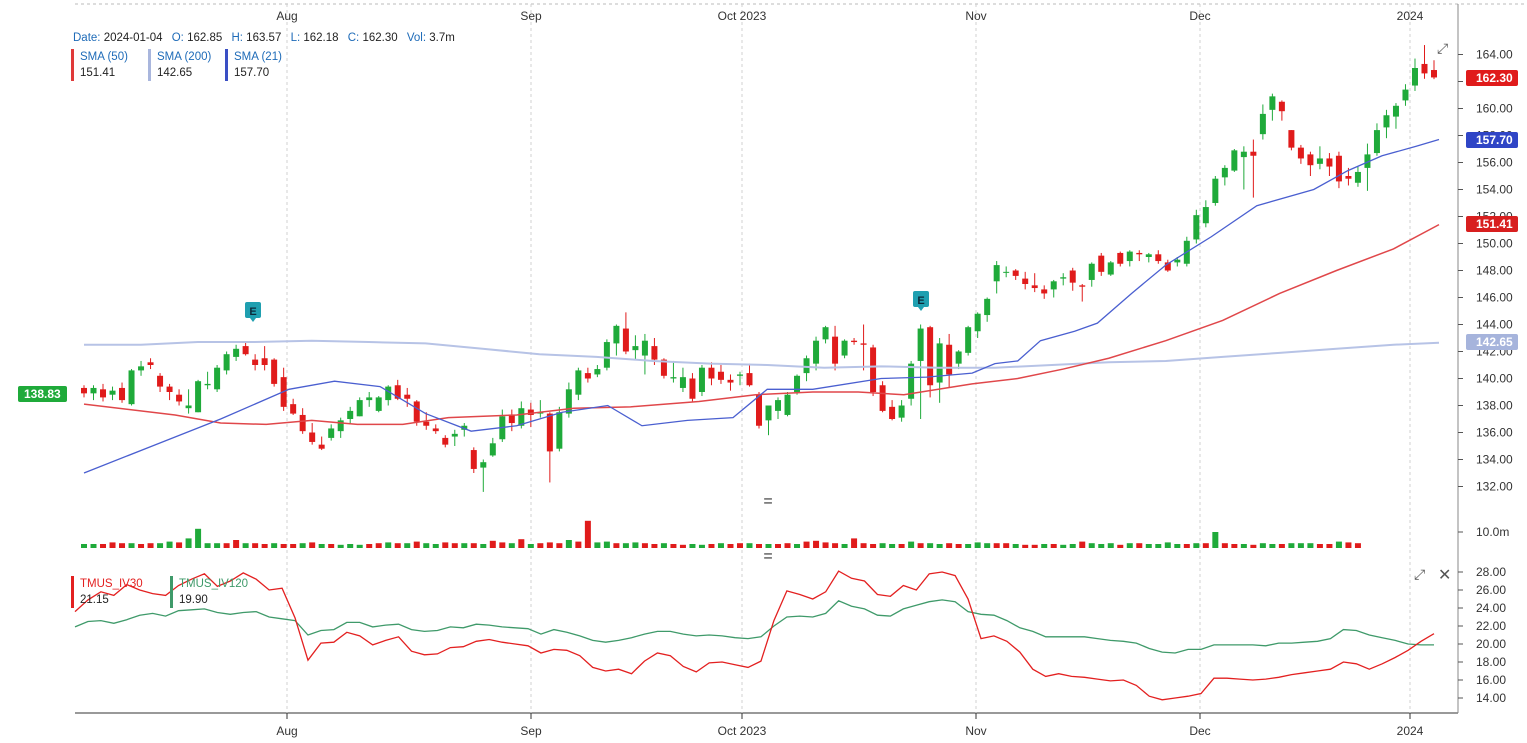 This screenshot has height=743, width=1527. I want to click on expand-price-pane-icon: ⤢, so click(1443, 48).